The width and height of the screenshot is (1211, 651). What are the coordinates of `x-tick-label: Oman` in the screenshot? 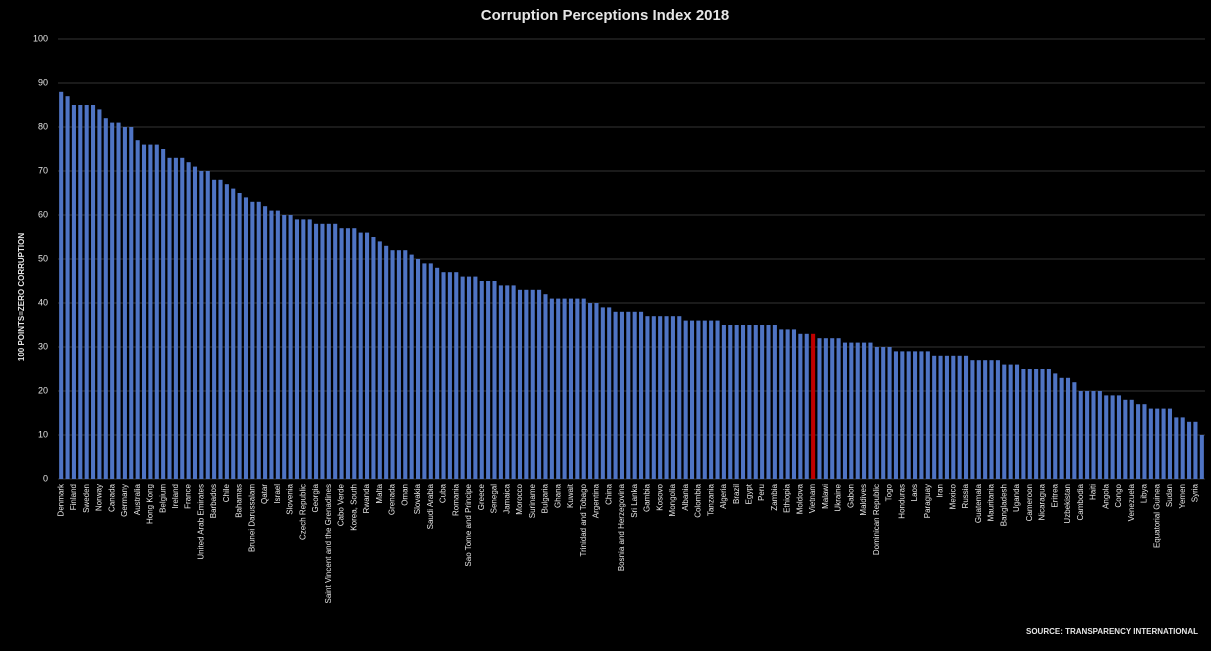 It's located at (404, 495).